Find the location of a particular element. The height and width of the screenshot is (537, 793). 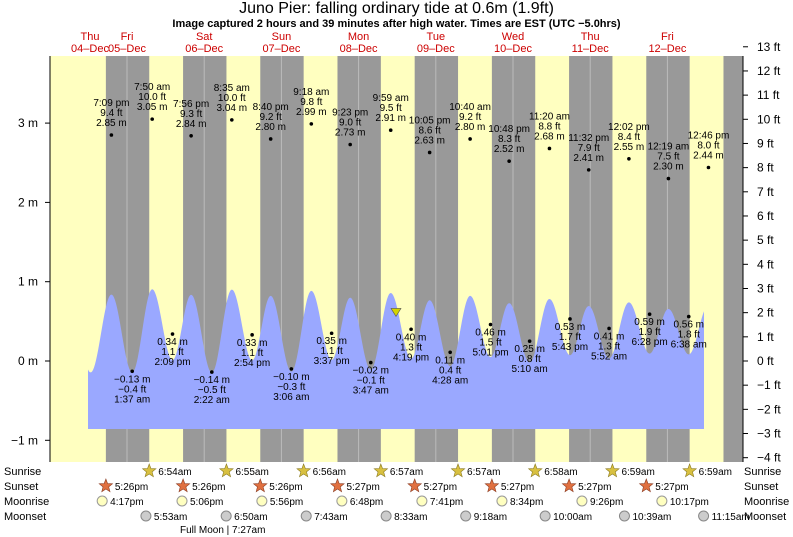

right-tick-label: 9 ft is located at coordinates (765, 143).